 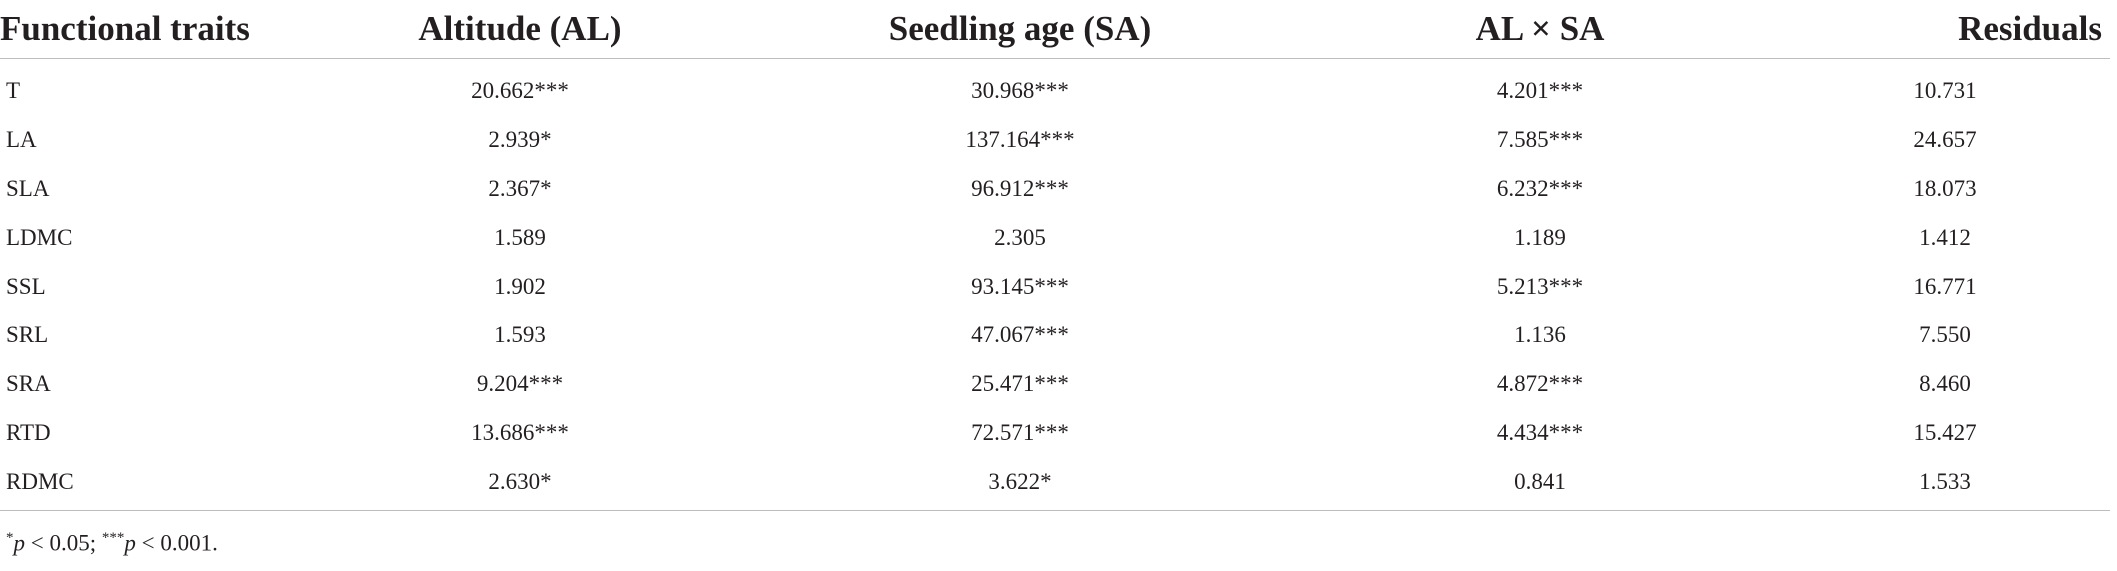 What do you see at coordinates (1020, 286) in the screenshot?
I see `cell-seedling-age: 93.145***` at bounding box center [1020, 286].